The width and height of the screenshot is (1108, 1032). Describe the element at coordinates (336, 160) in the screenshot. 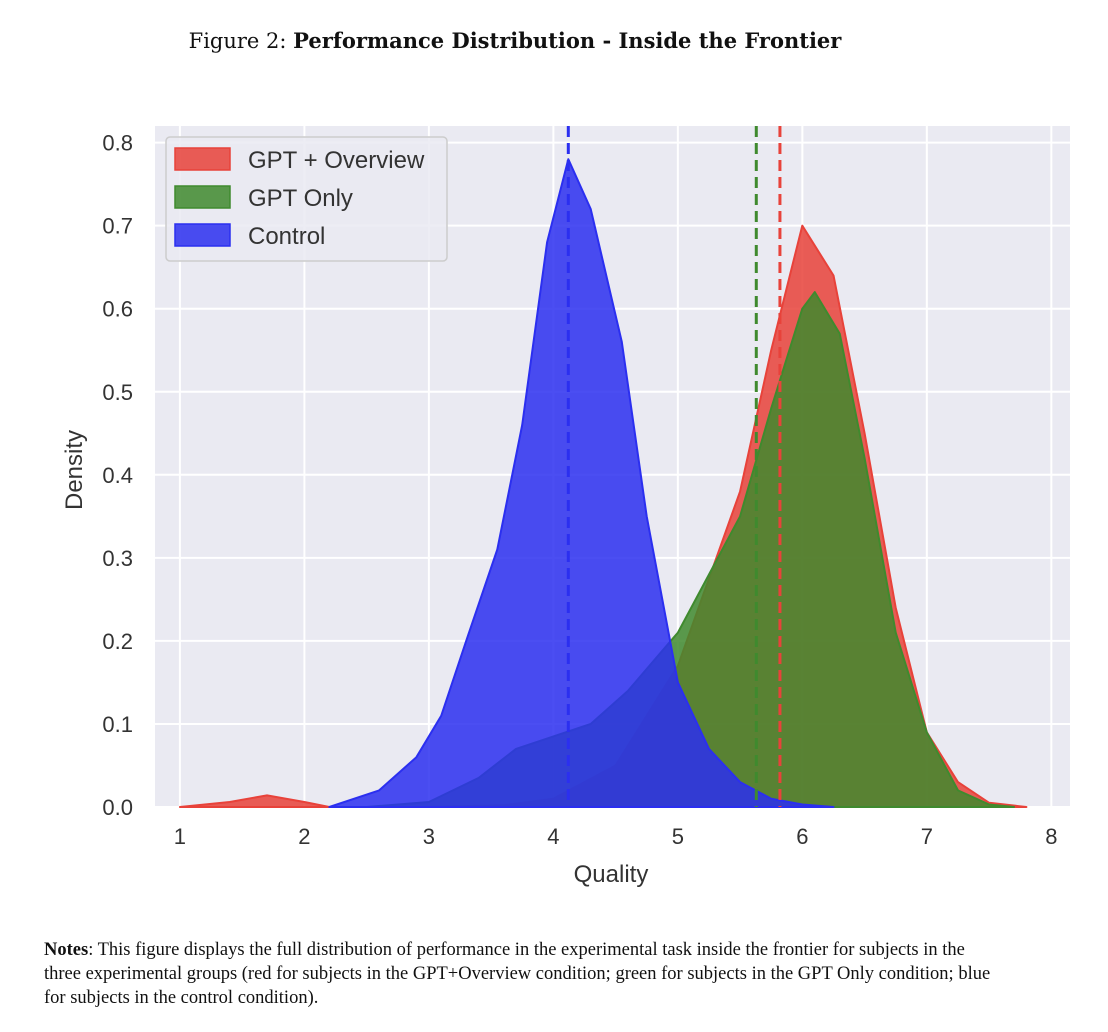

I see `legend-label: GPT + Overview` at that location.